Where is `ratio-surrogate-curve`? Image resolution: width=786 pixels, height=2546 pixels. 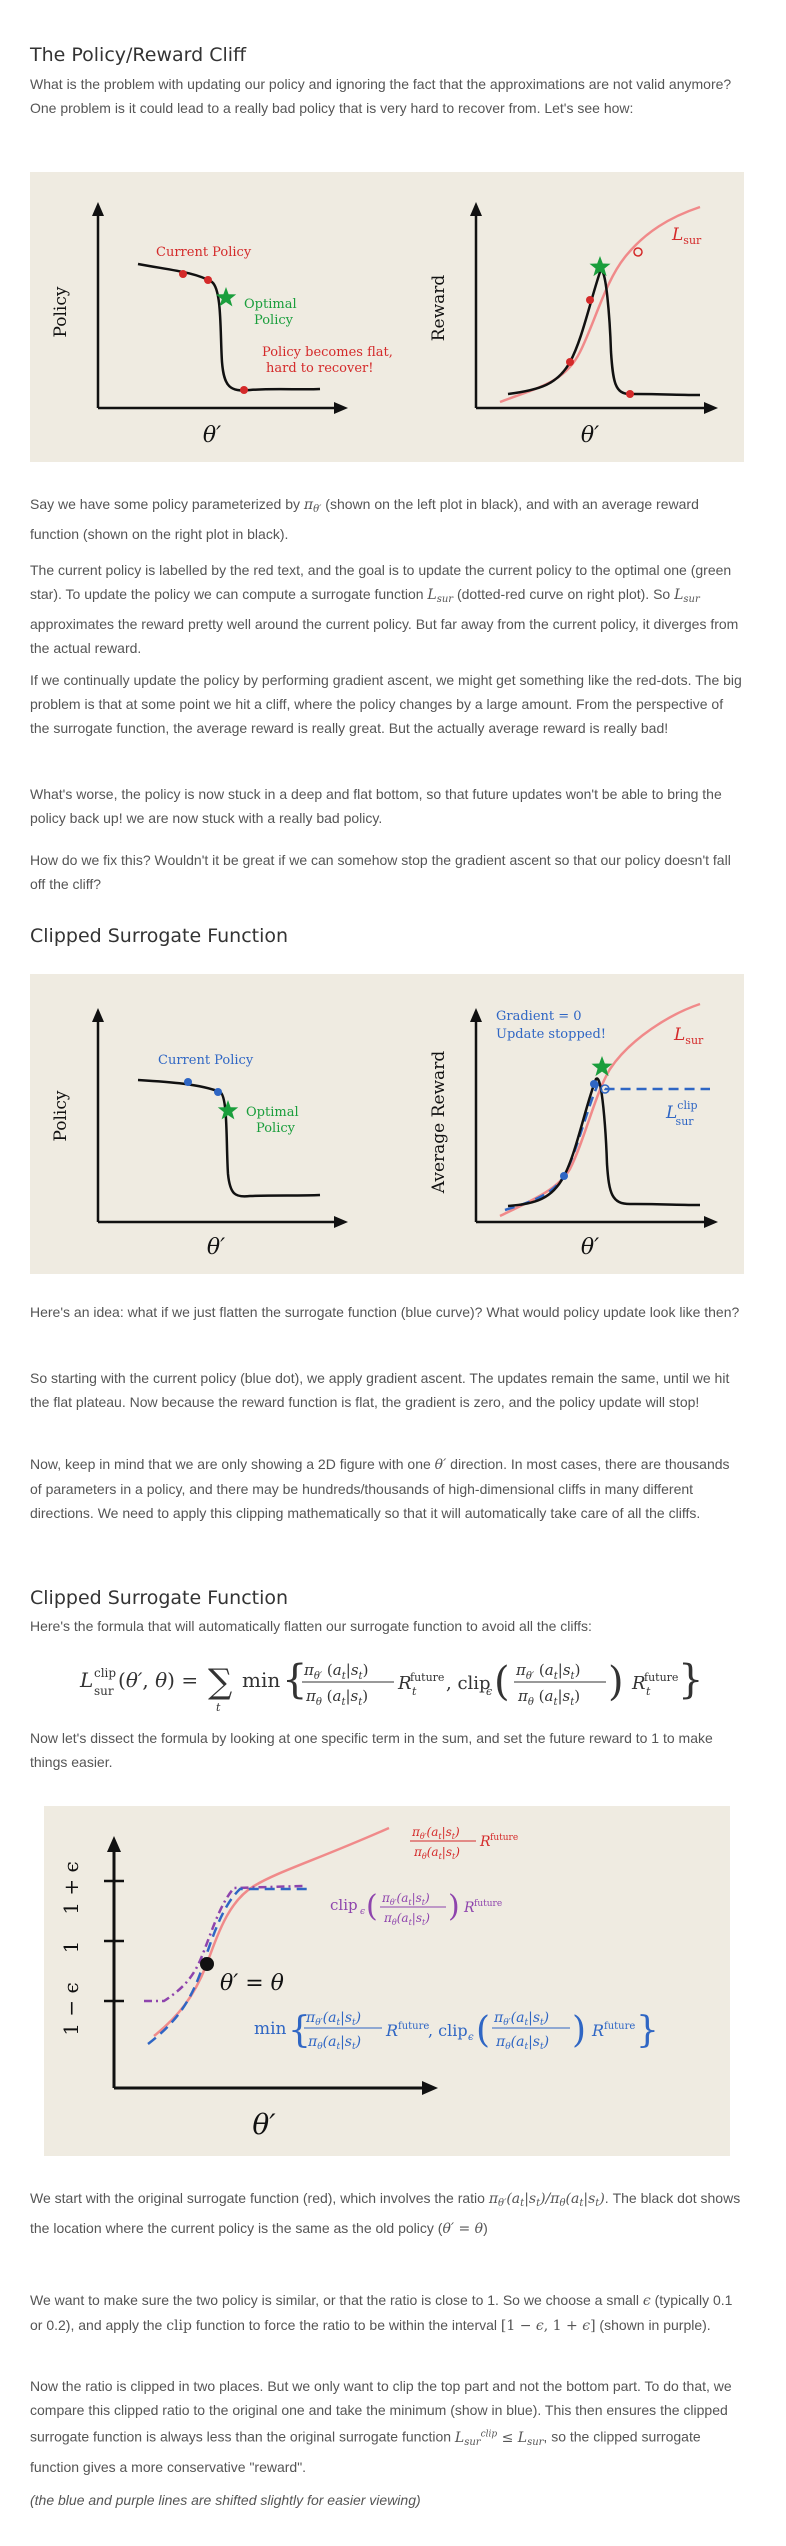
ratio-surrogate-curve is located at coordinates (271, 1931).